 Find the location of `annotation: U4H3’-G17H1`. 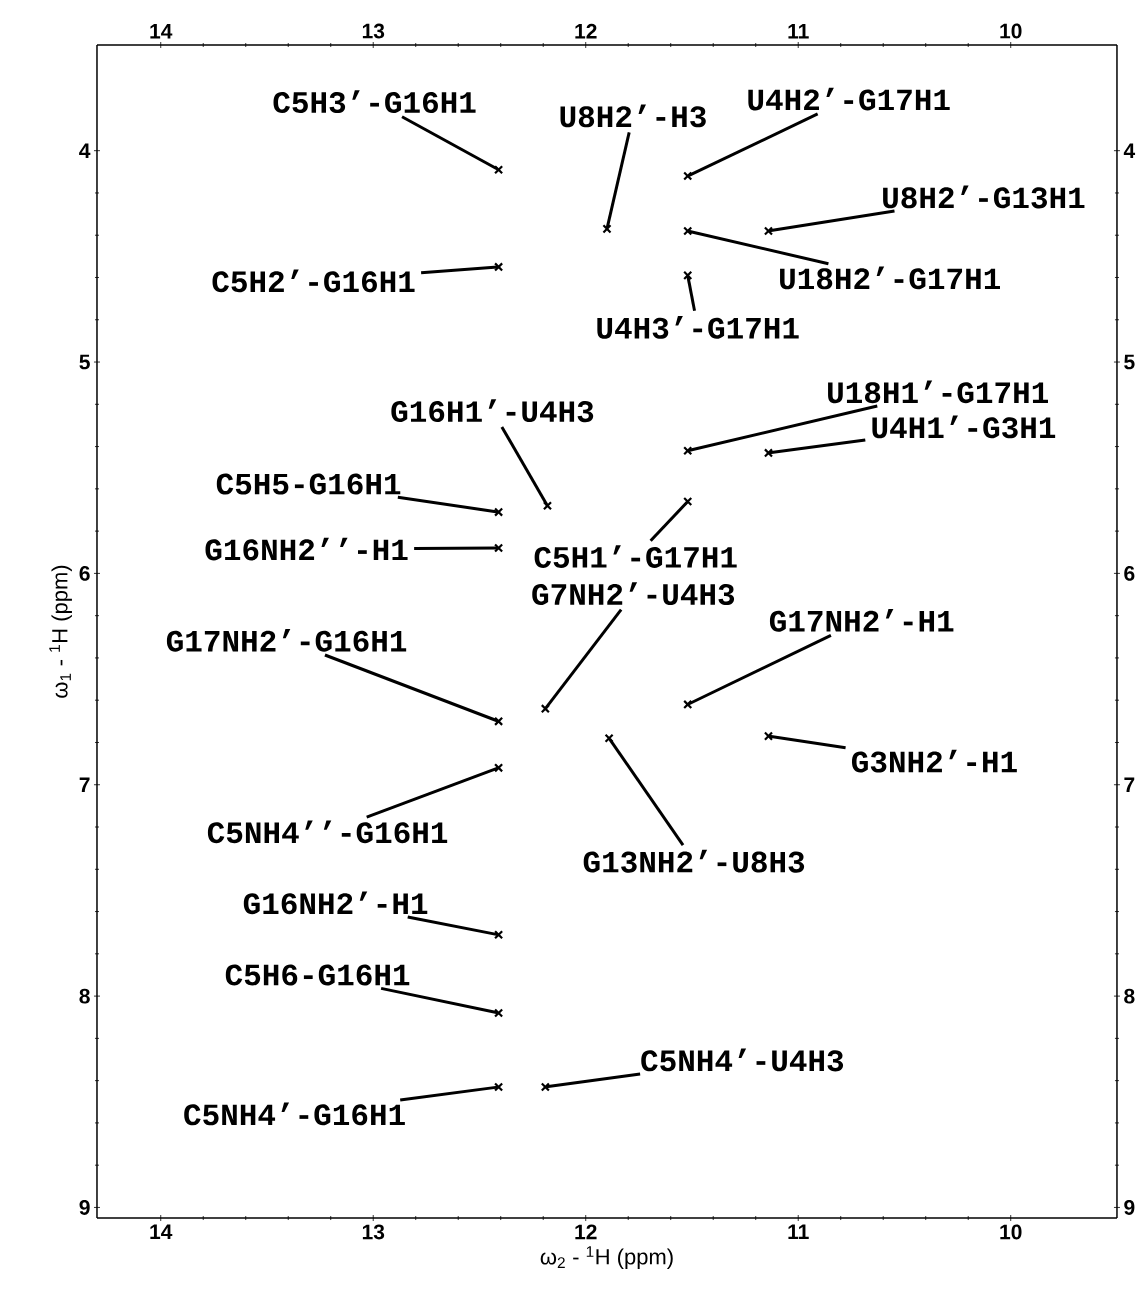

annotation: U4H3’-G17H1 is located at coordinates (698, 327).